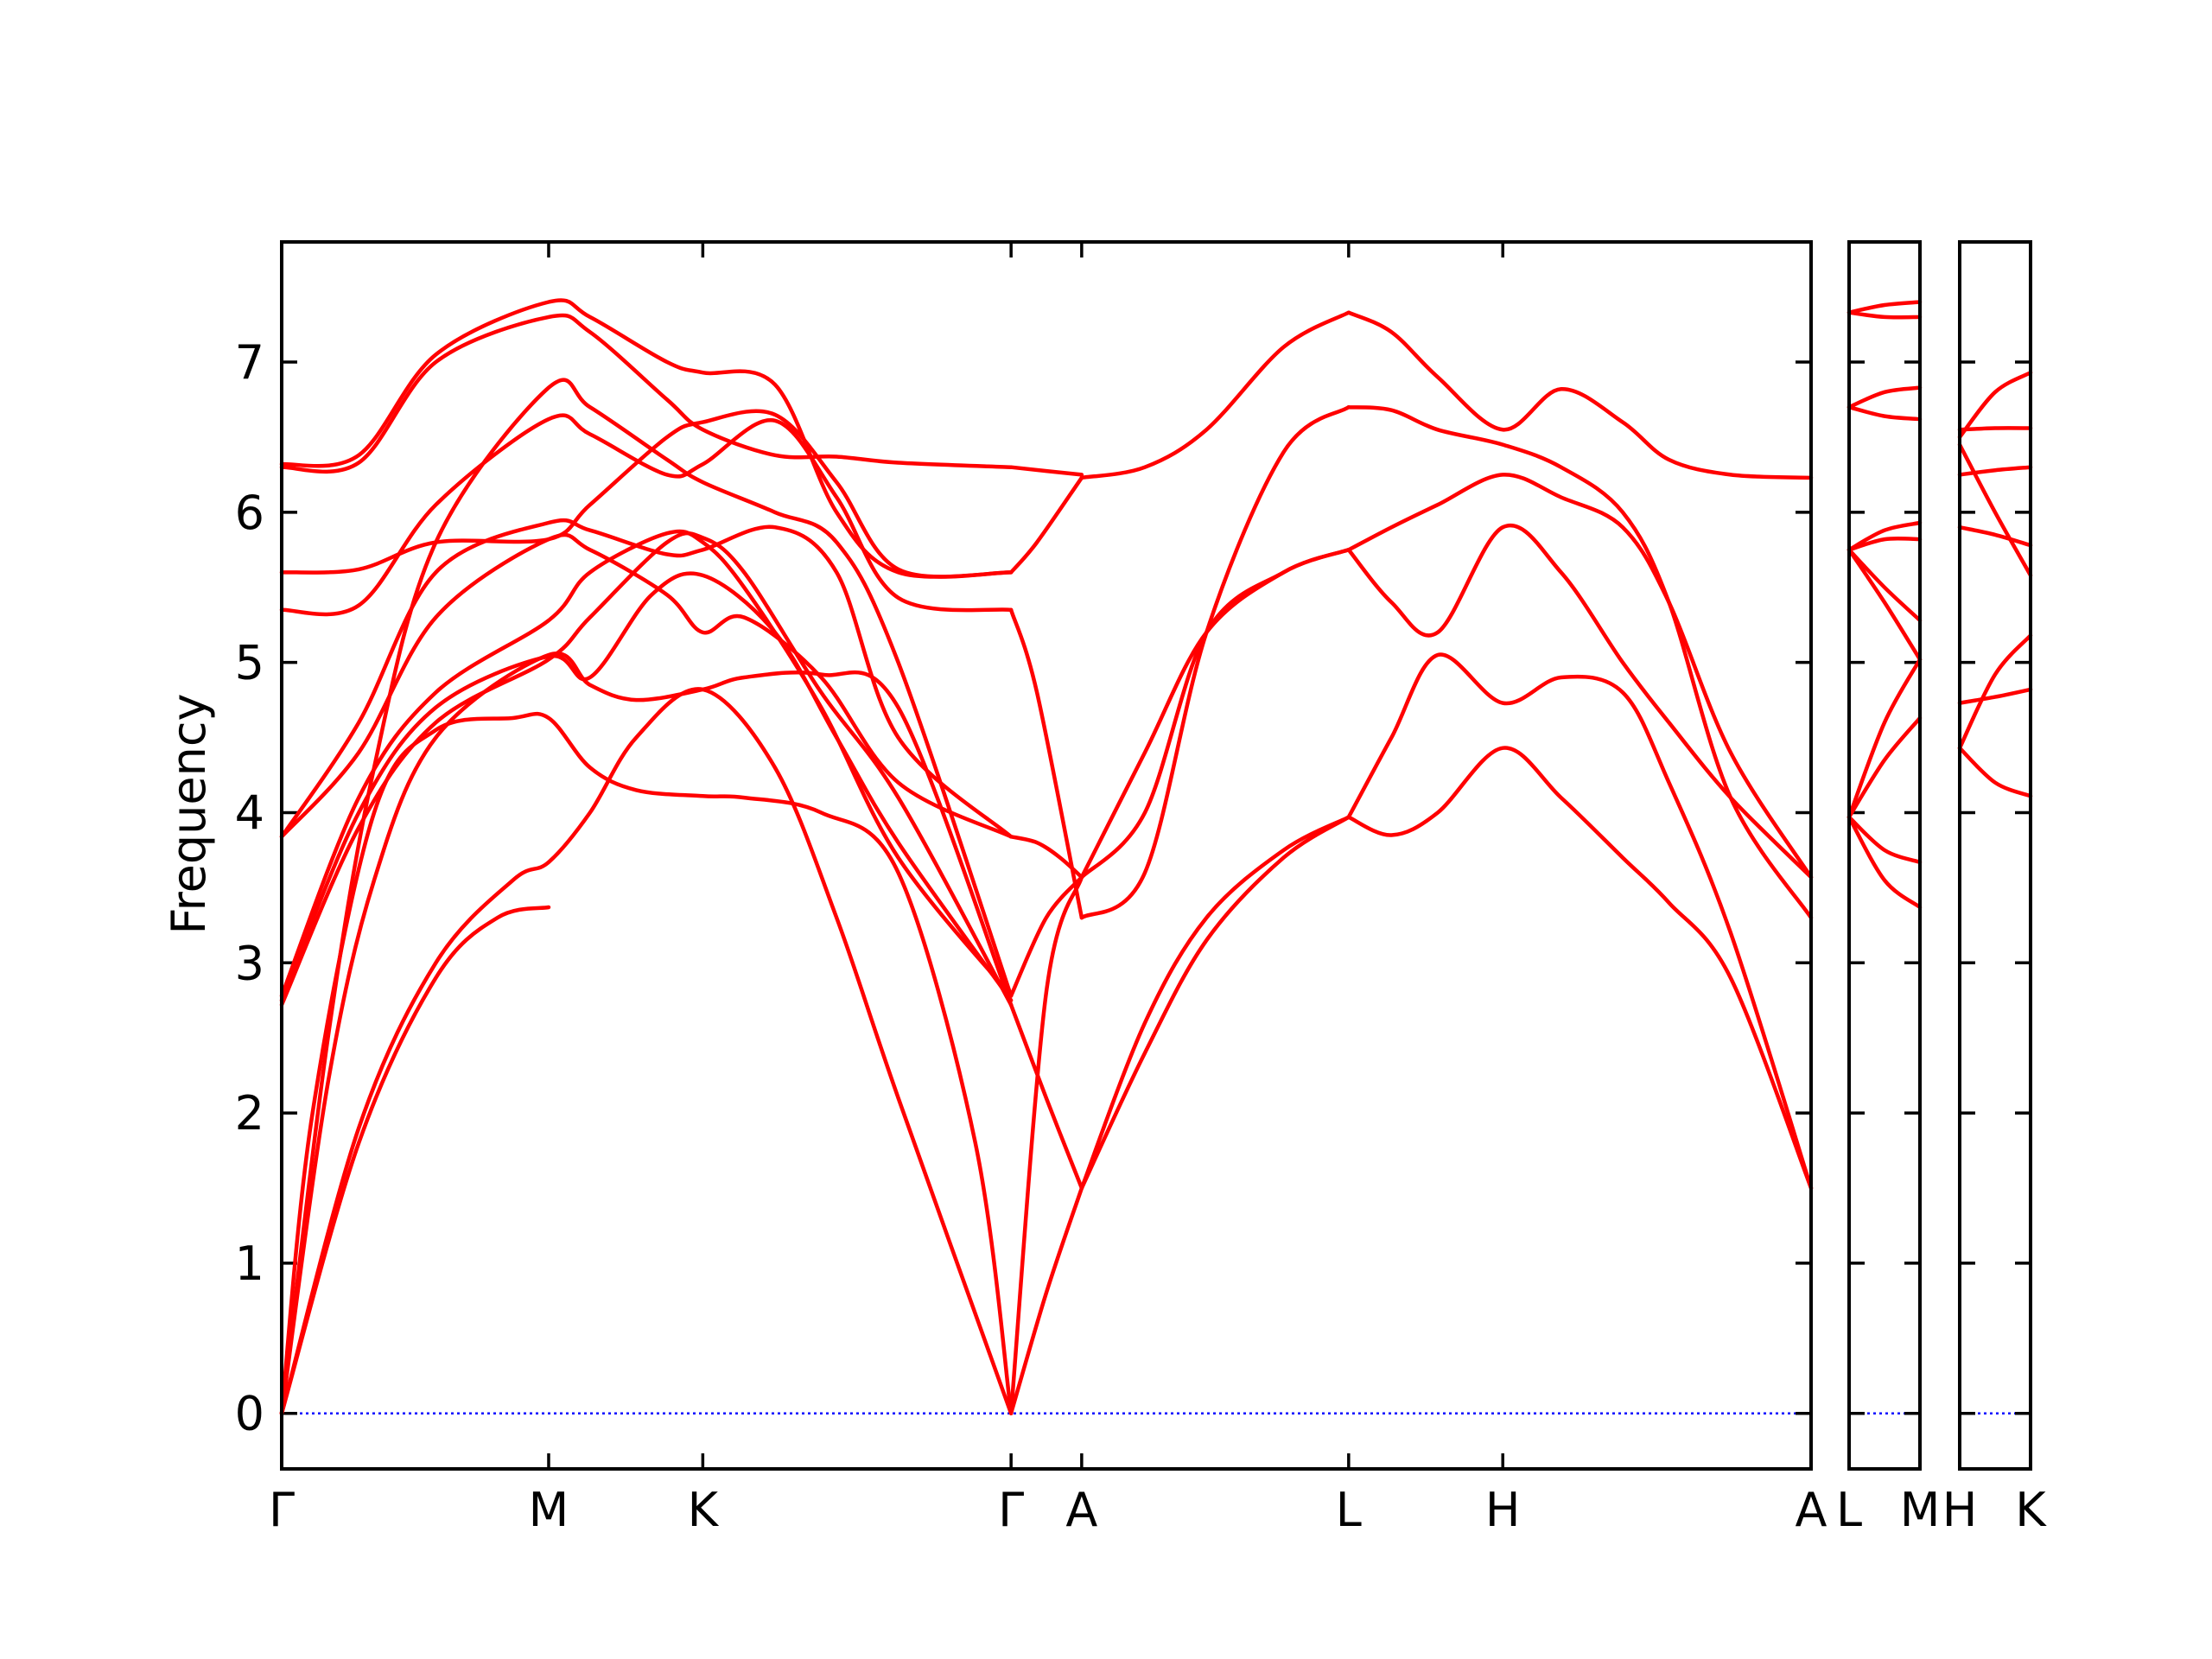 The width and height of the screenshot is (2212, 1659). Describe the element at coordinates (249, 362) in the screenshot. I see `y-tick-label: 7` at that location.